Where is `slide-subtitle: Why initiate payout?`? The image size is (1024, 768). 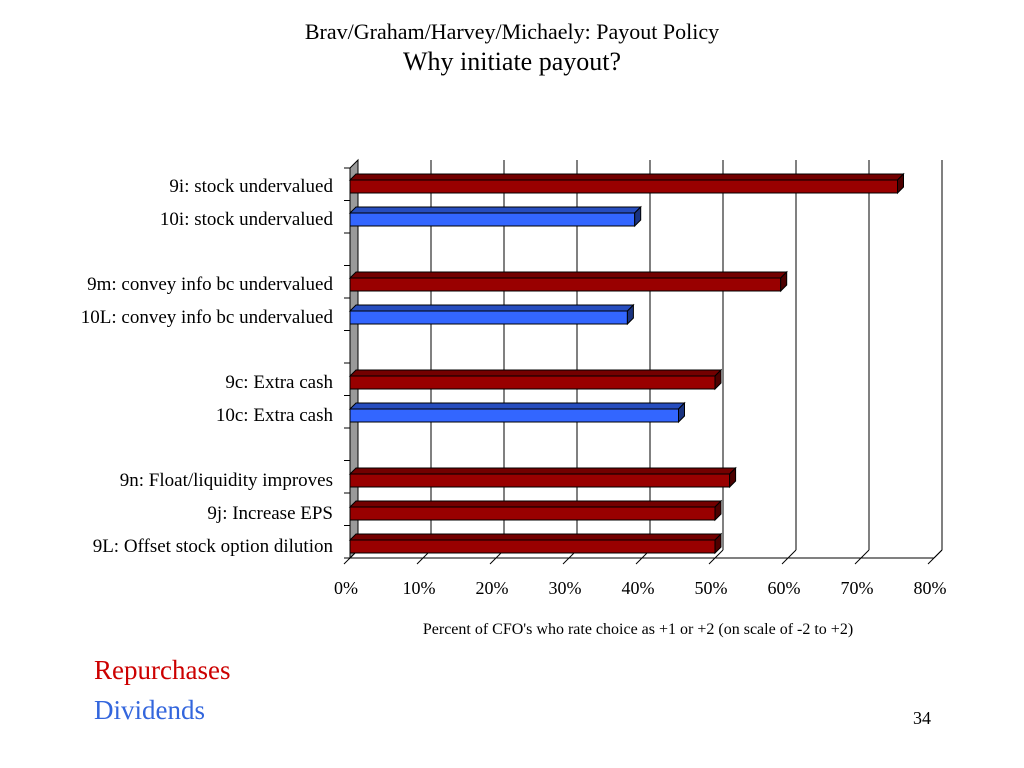
slide-subtitle: Why initiate payout? is located at coordinates (512, 61).